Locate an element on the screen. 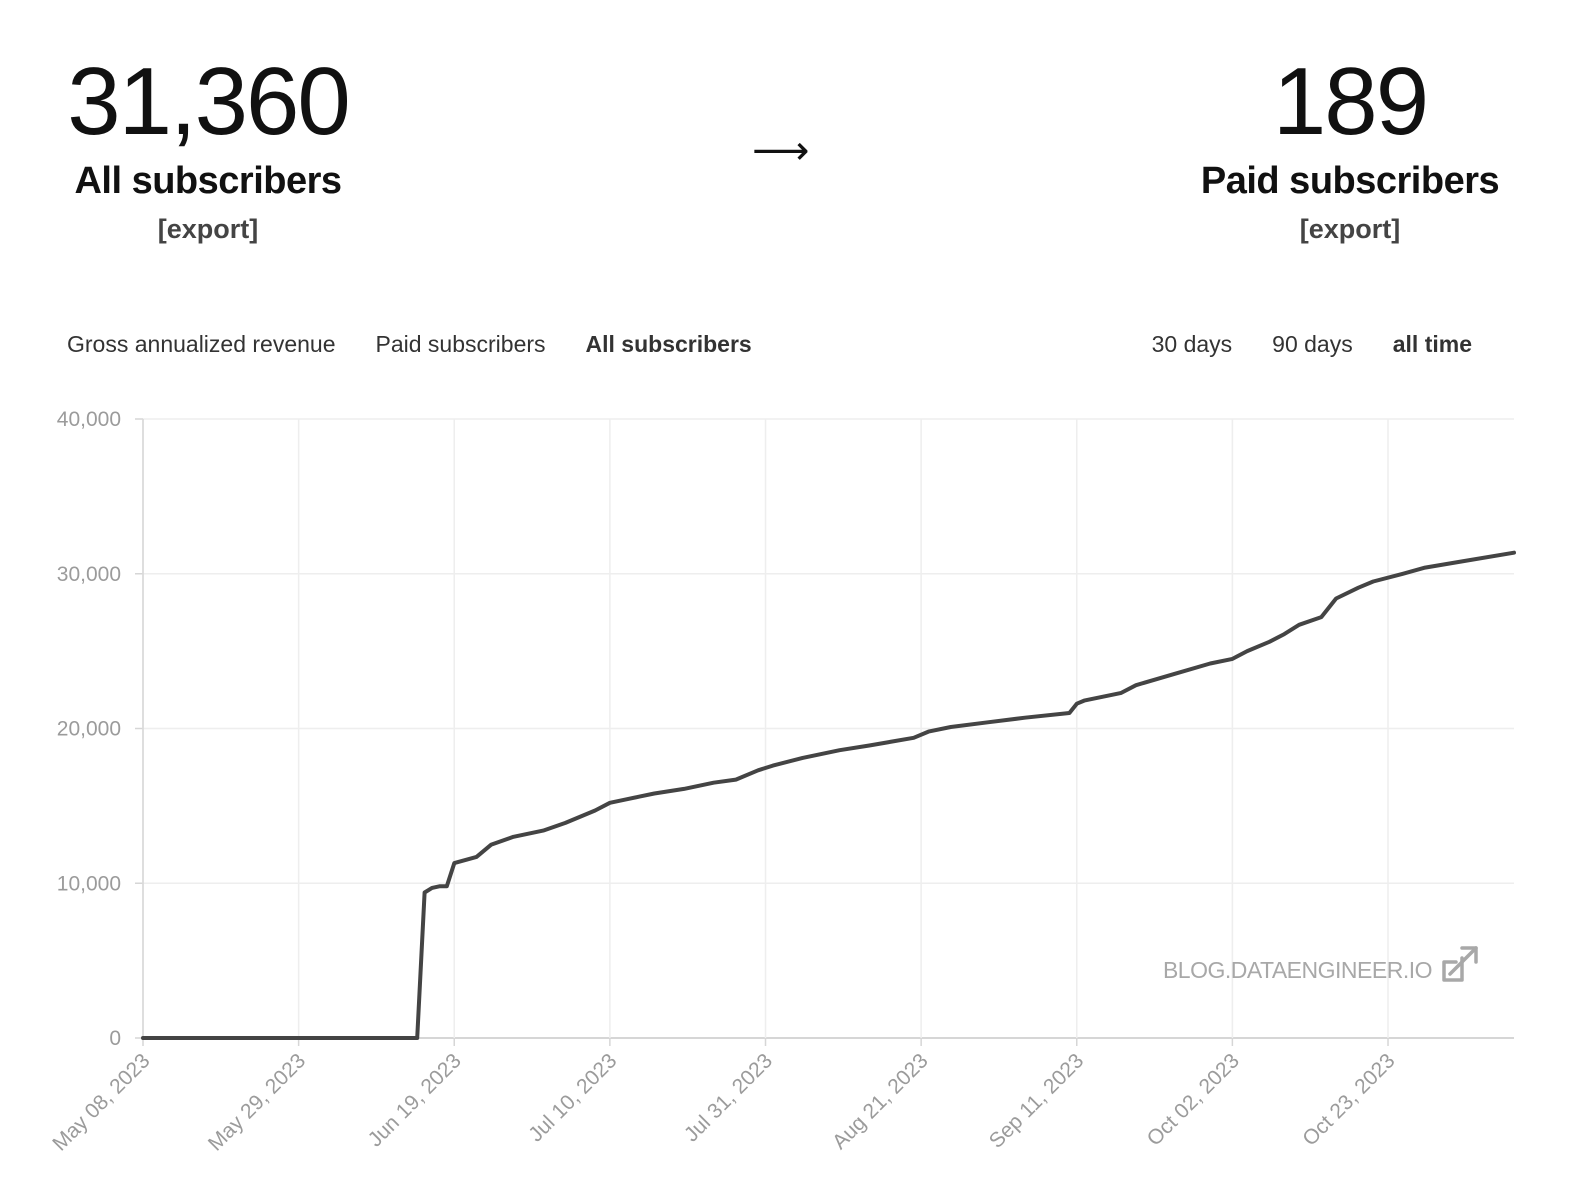  x-tick-label: Sep 11, 2023 is located at coordinates (1037, 1101).